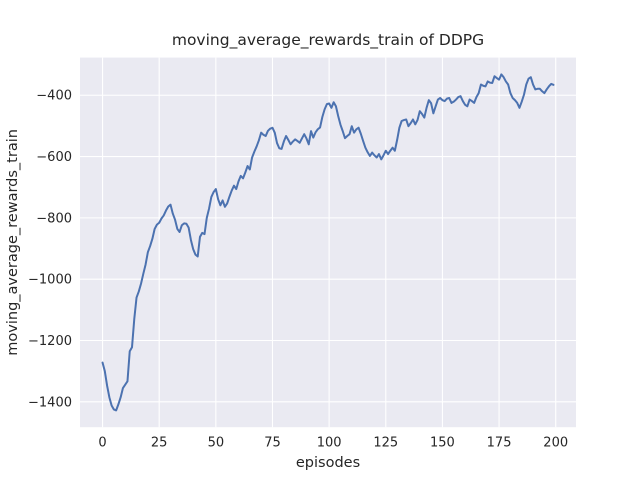  What do you see at coordinates (328, 463) in the screenshot?
I see `x-axis-label: episodes` at bounding box center [328, 463].